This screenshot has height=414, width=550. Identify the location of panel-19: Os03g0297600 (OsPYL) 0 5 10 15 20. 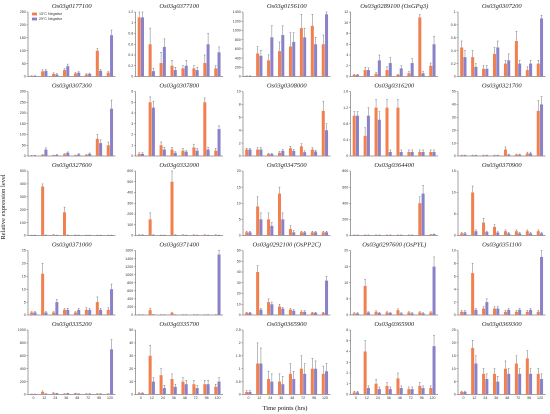
(391, 279).